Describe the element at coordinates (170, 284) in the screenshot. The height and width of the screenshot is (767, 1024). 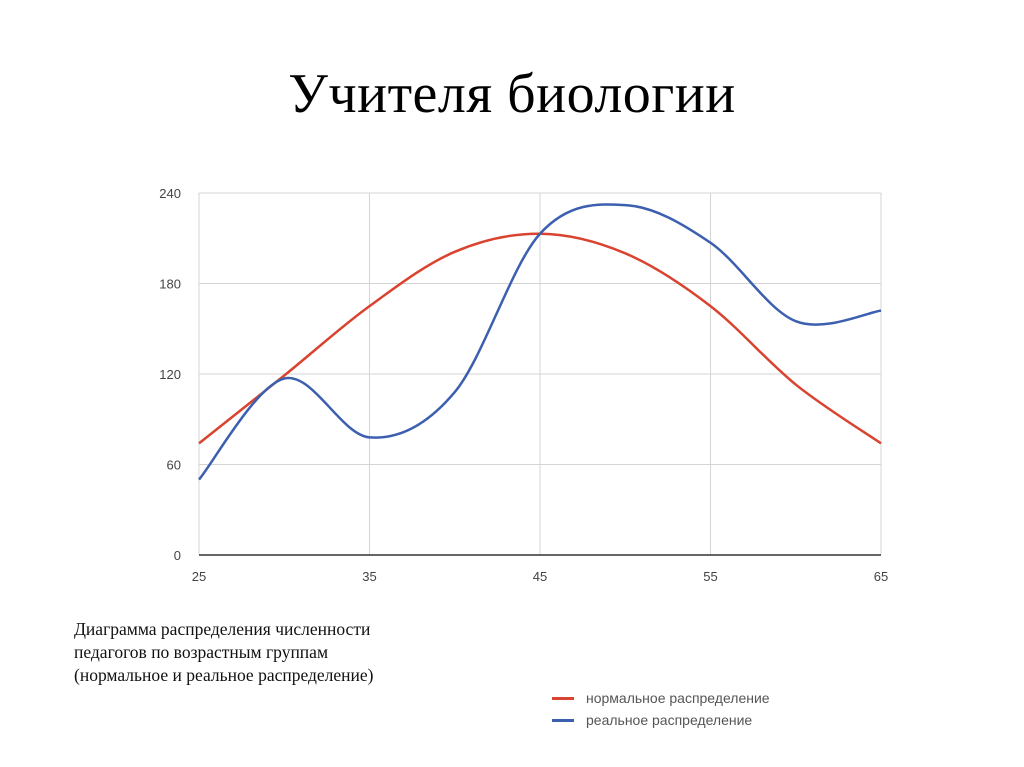
I see `y-tick-label: 180` at that location.